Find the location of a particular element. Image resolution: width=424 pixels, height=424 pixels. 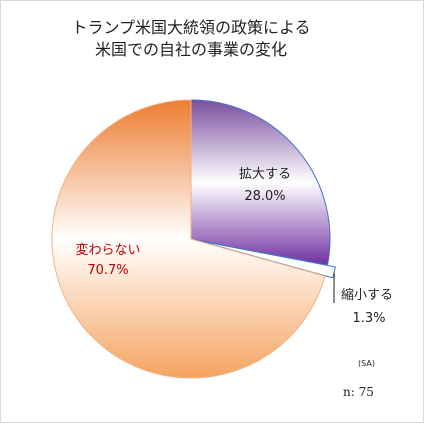

label-unchanged-name: 変わらない is located at coordinates (107, 250).